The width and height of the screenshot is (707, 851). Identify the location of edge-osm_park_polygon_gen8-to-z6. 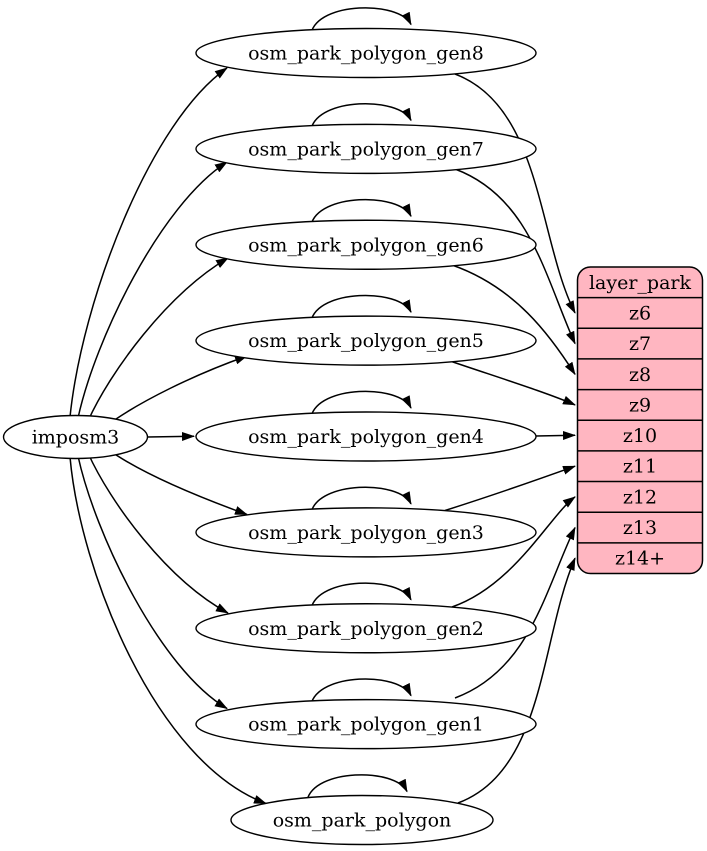
(515, 193).